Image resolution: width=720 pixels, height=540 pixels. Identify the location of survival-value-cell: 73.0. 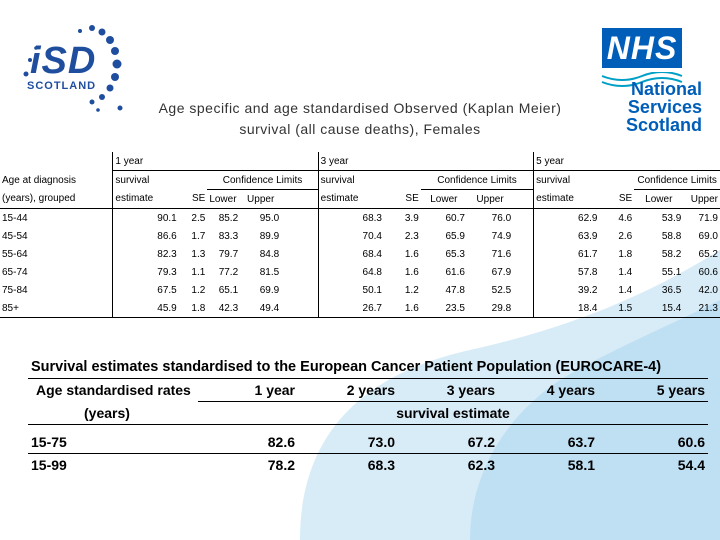
(348, 442).